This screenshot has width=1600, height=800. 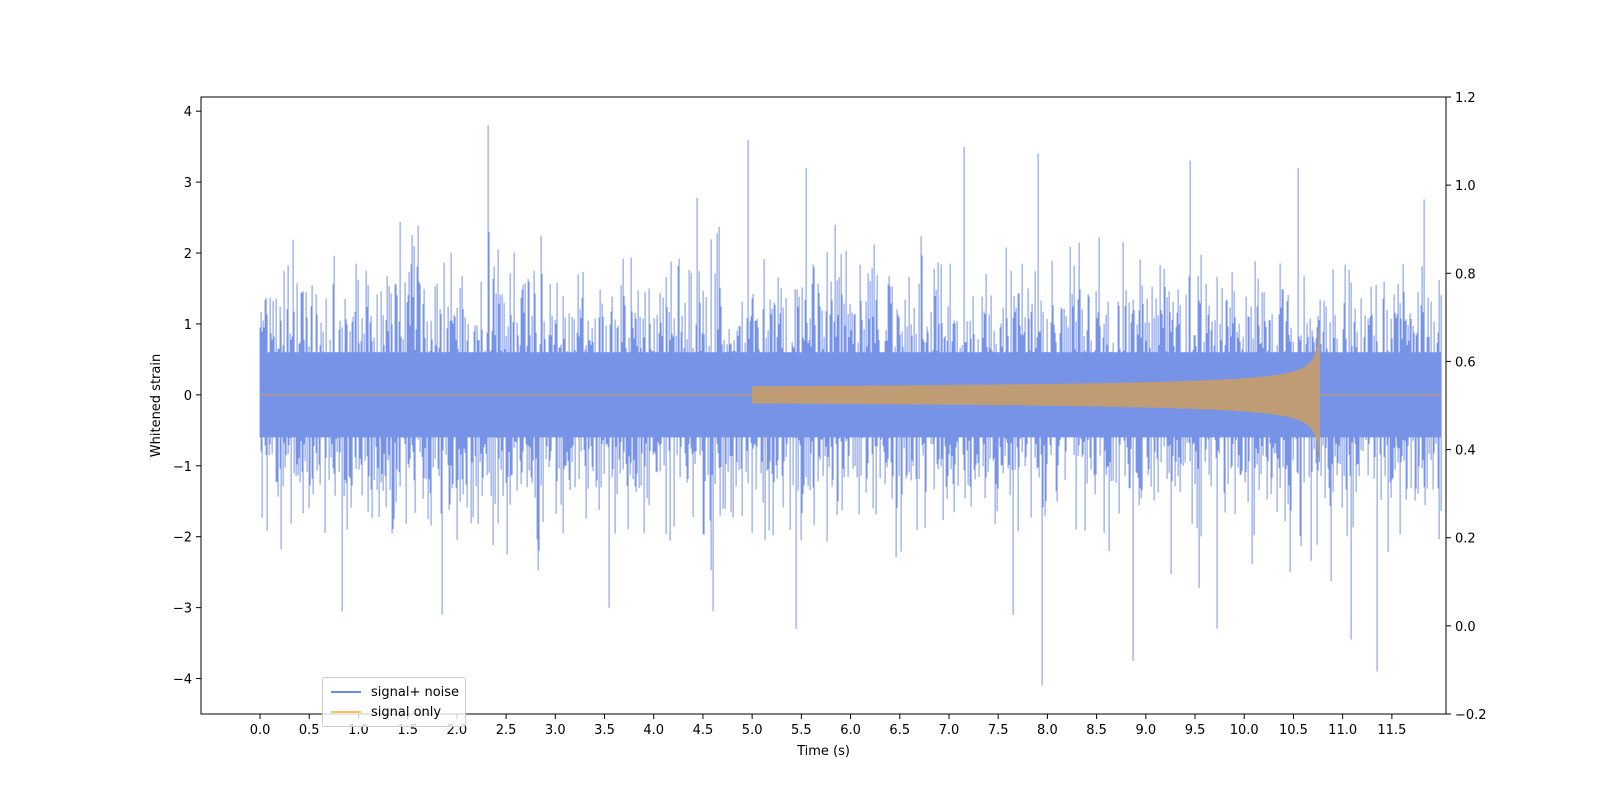 I want to click on y2-tick-label: 0.6, so click(x=1465, y=362).